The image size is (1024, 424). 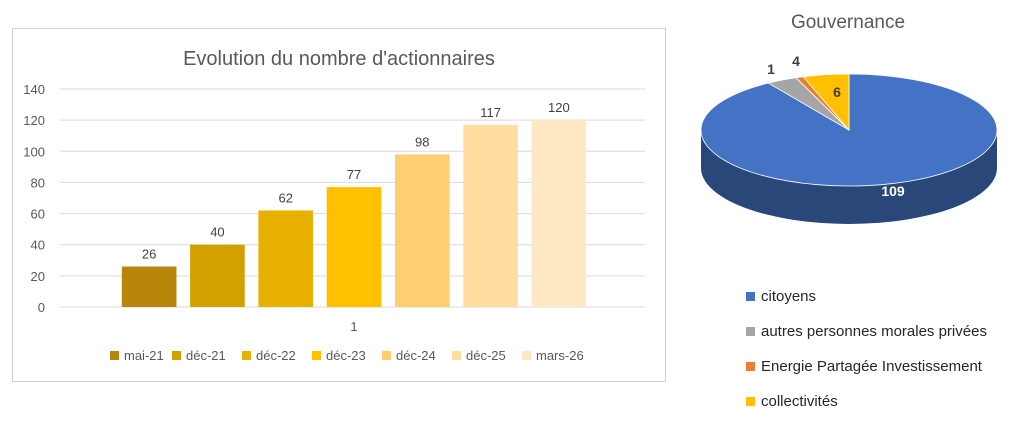 I want to click on legend-label: citoyens, so click(x=789, y=296).